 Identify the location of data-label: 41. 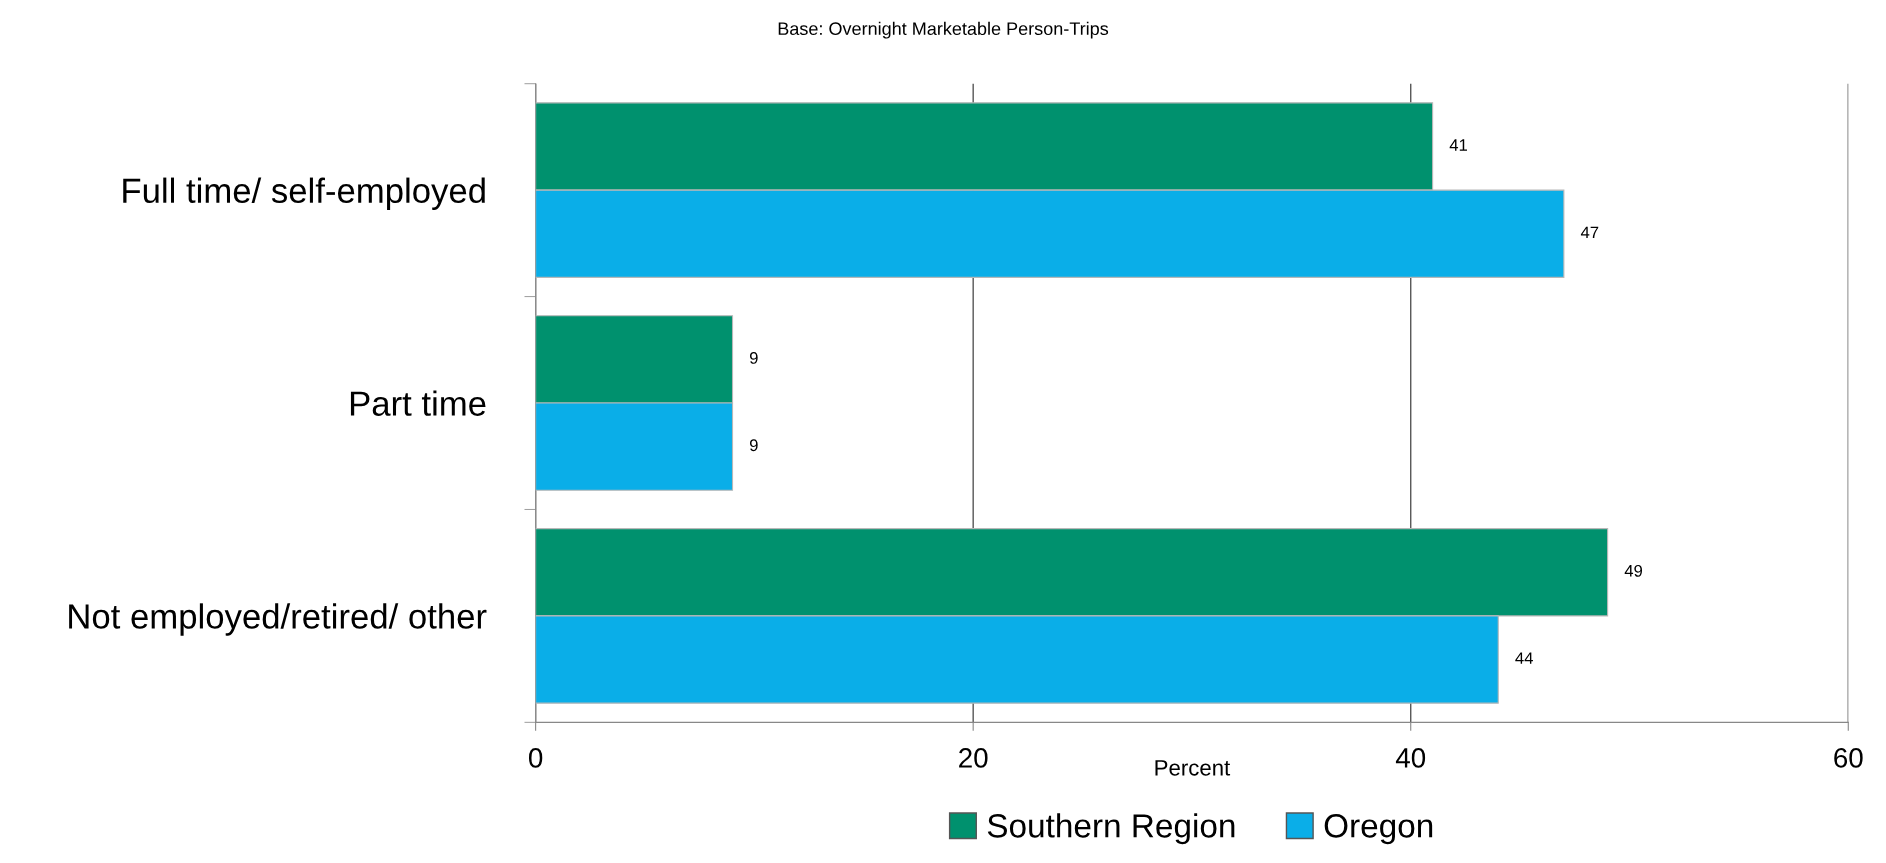
(1458, 145).